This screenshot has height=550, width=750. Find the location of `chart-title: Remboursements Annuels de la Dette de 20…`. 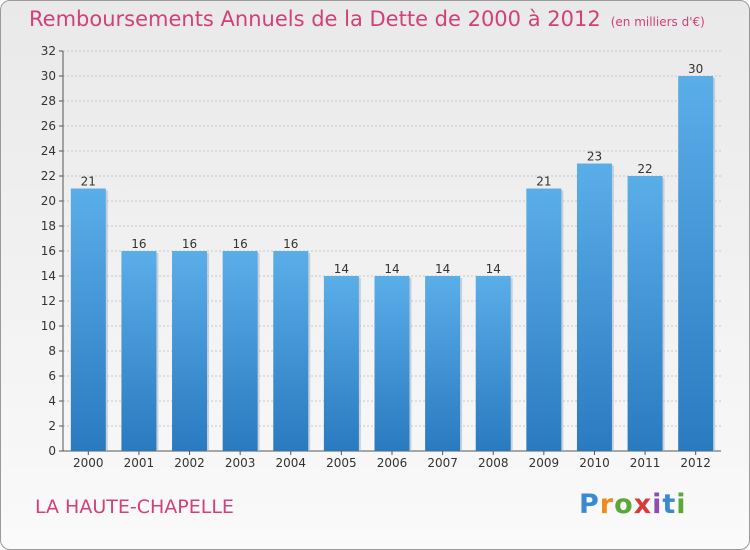

chart-title: Remboursements Annuels de la Dette de 20… is located at coordinates (367, 19).